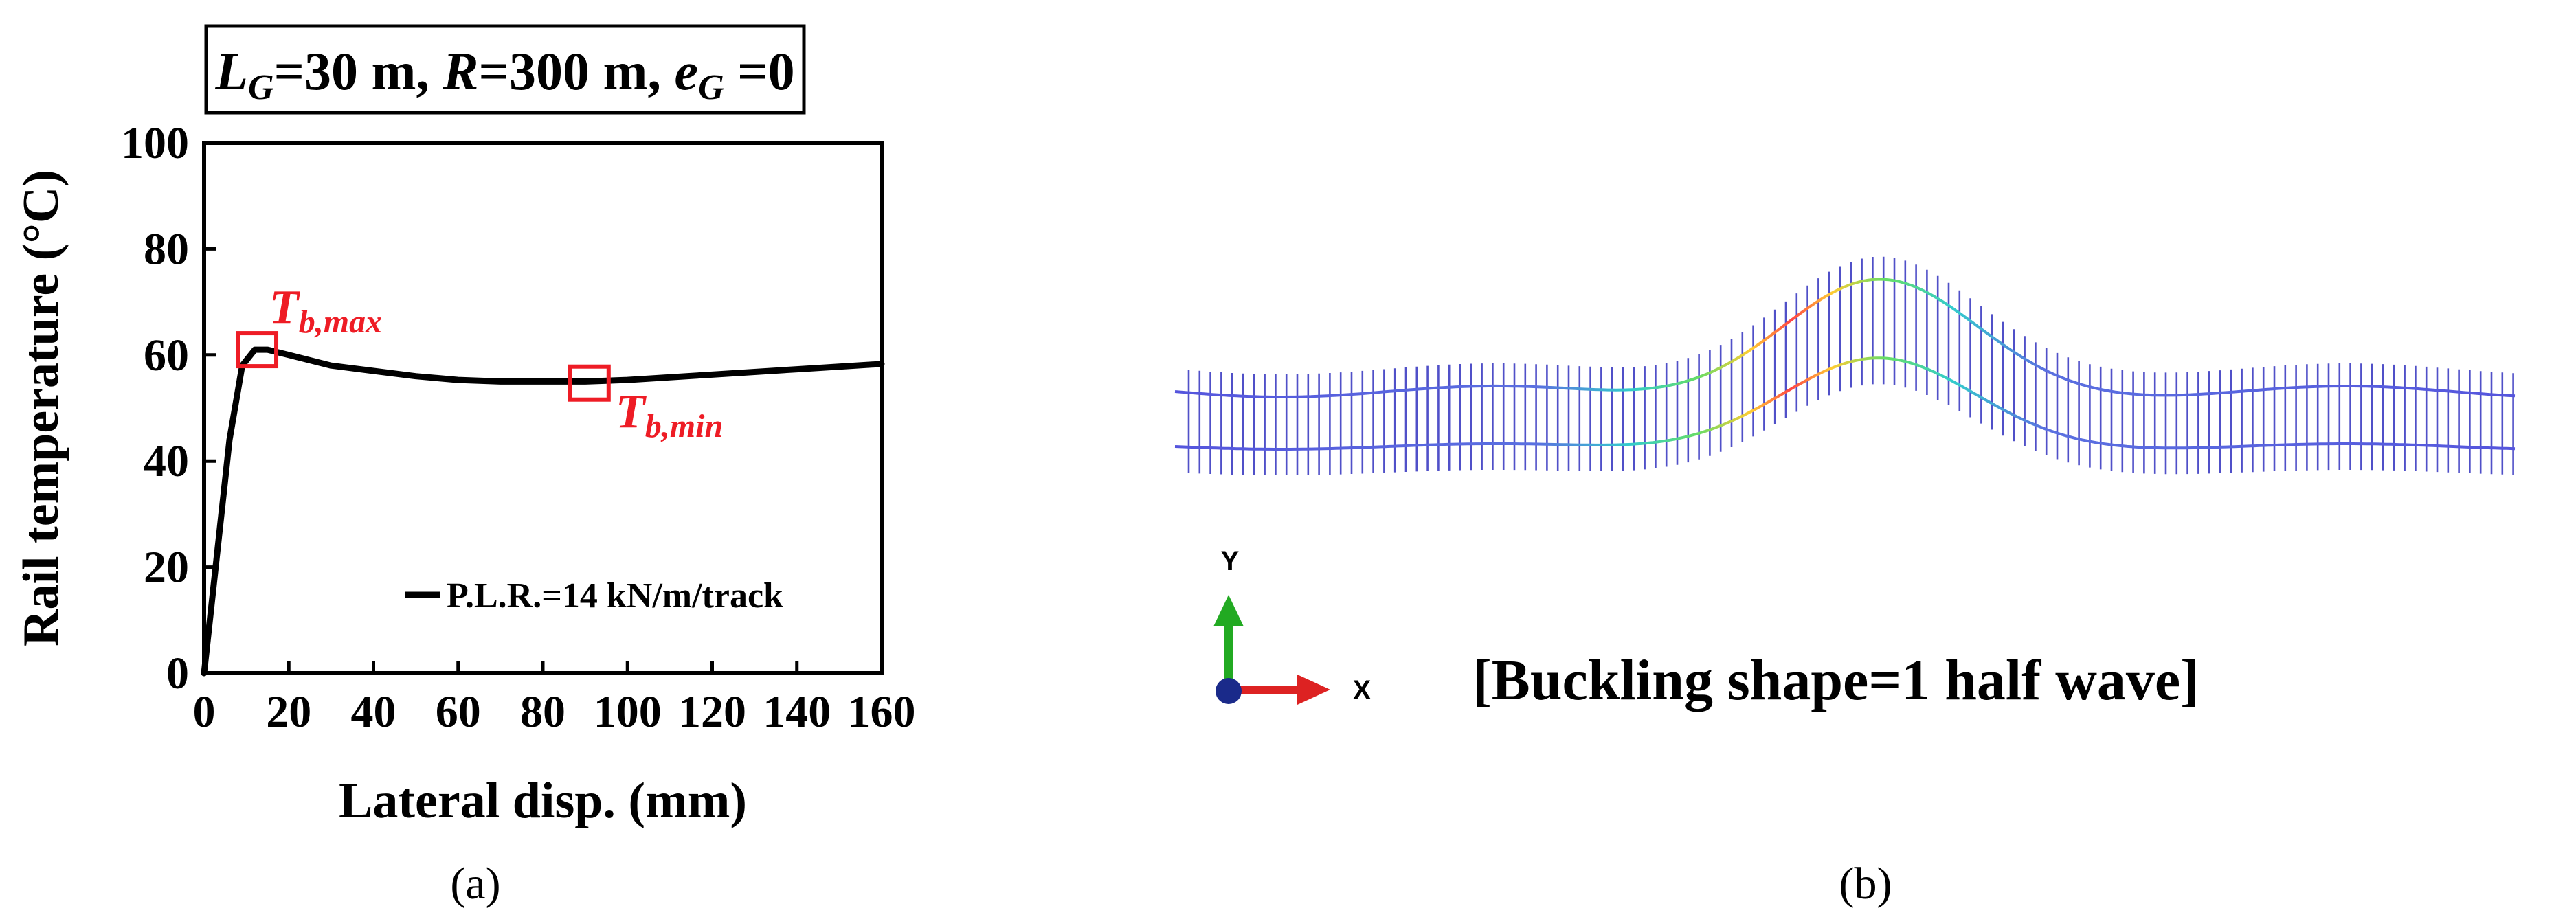  What do you see at coordinates (1836, 680) in the screenshot?
I see `buckling-title: [Buckling shape=1 half wave]` at bounding box center [1836, 680].